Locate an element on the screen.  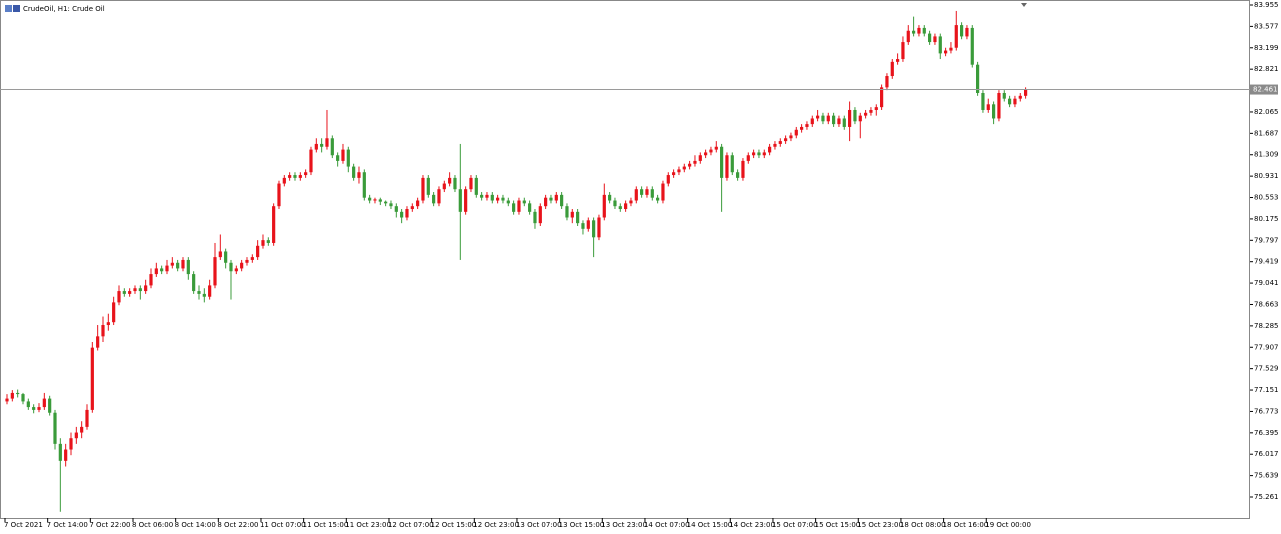
y-tick-label: 77.151 is located at coordinates (1266, 390).